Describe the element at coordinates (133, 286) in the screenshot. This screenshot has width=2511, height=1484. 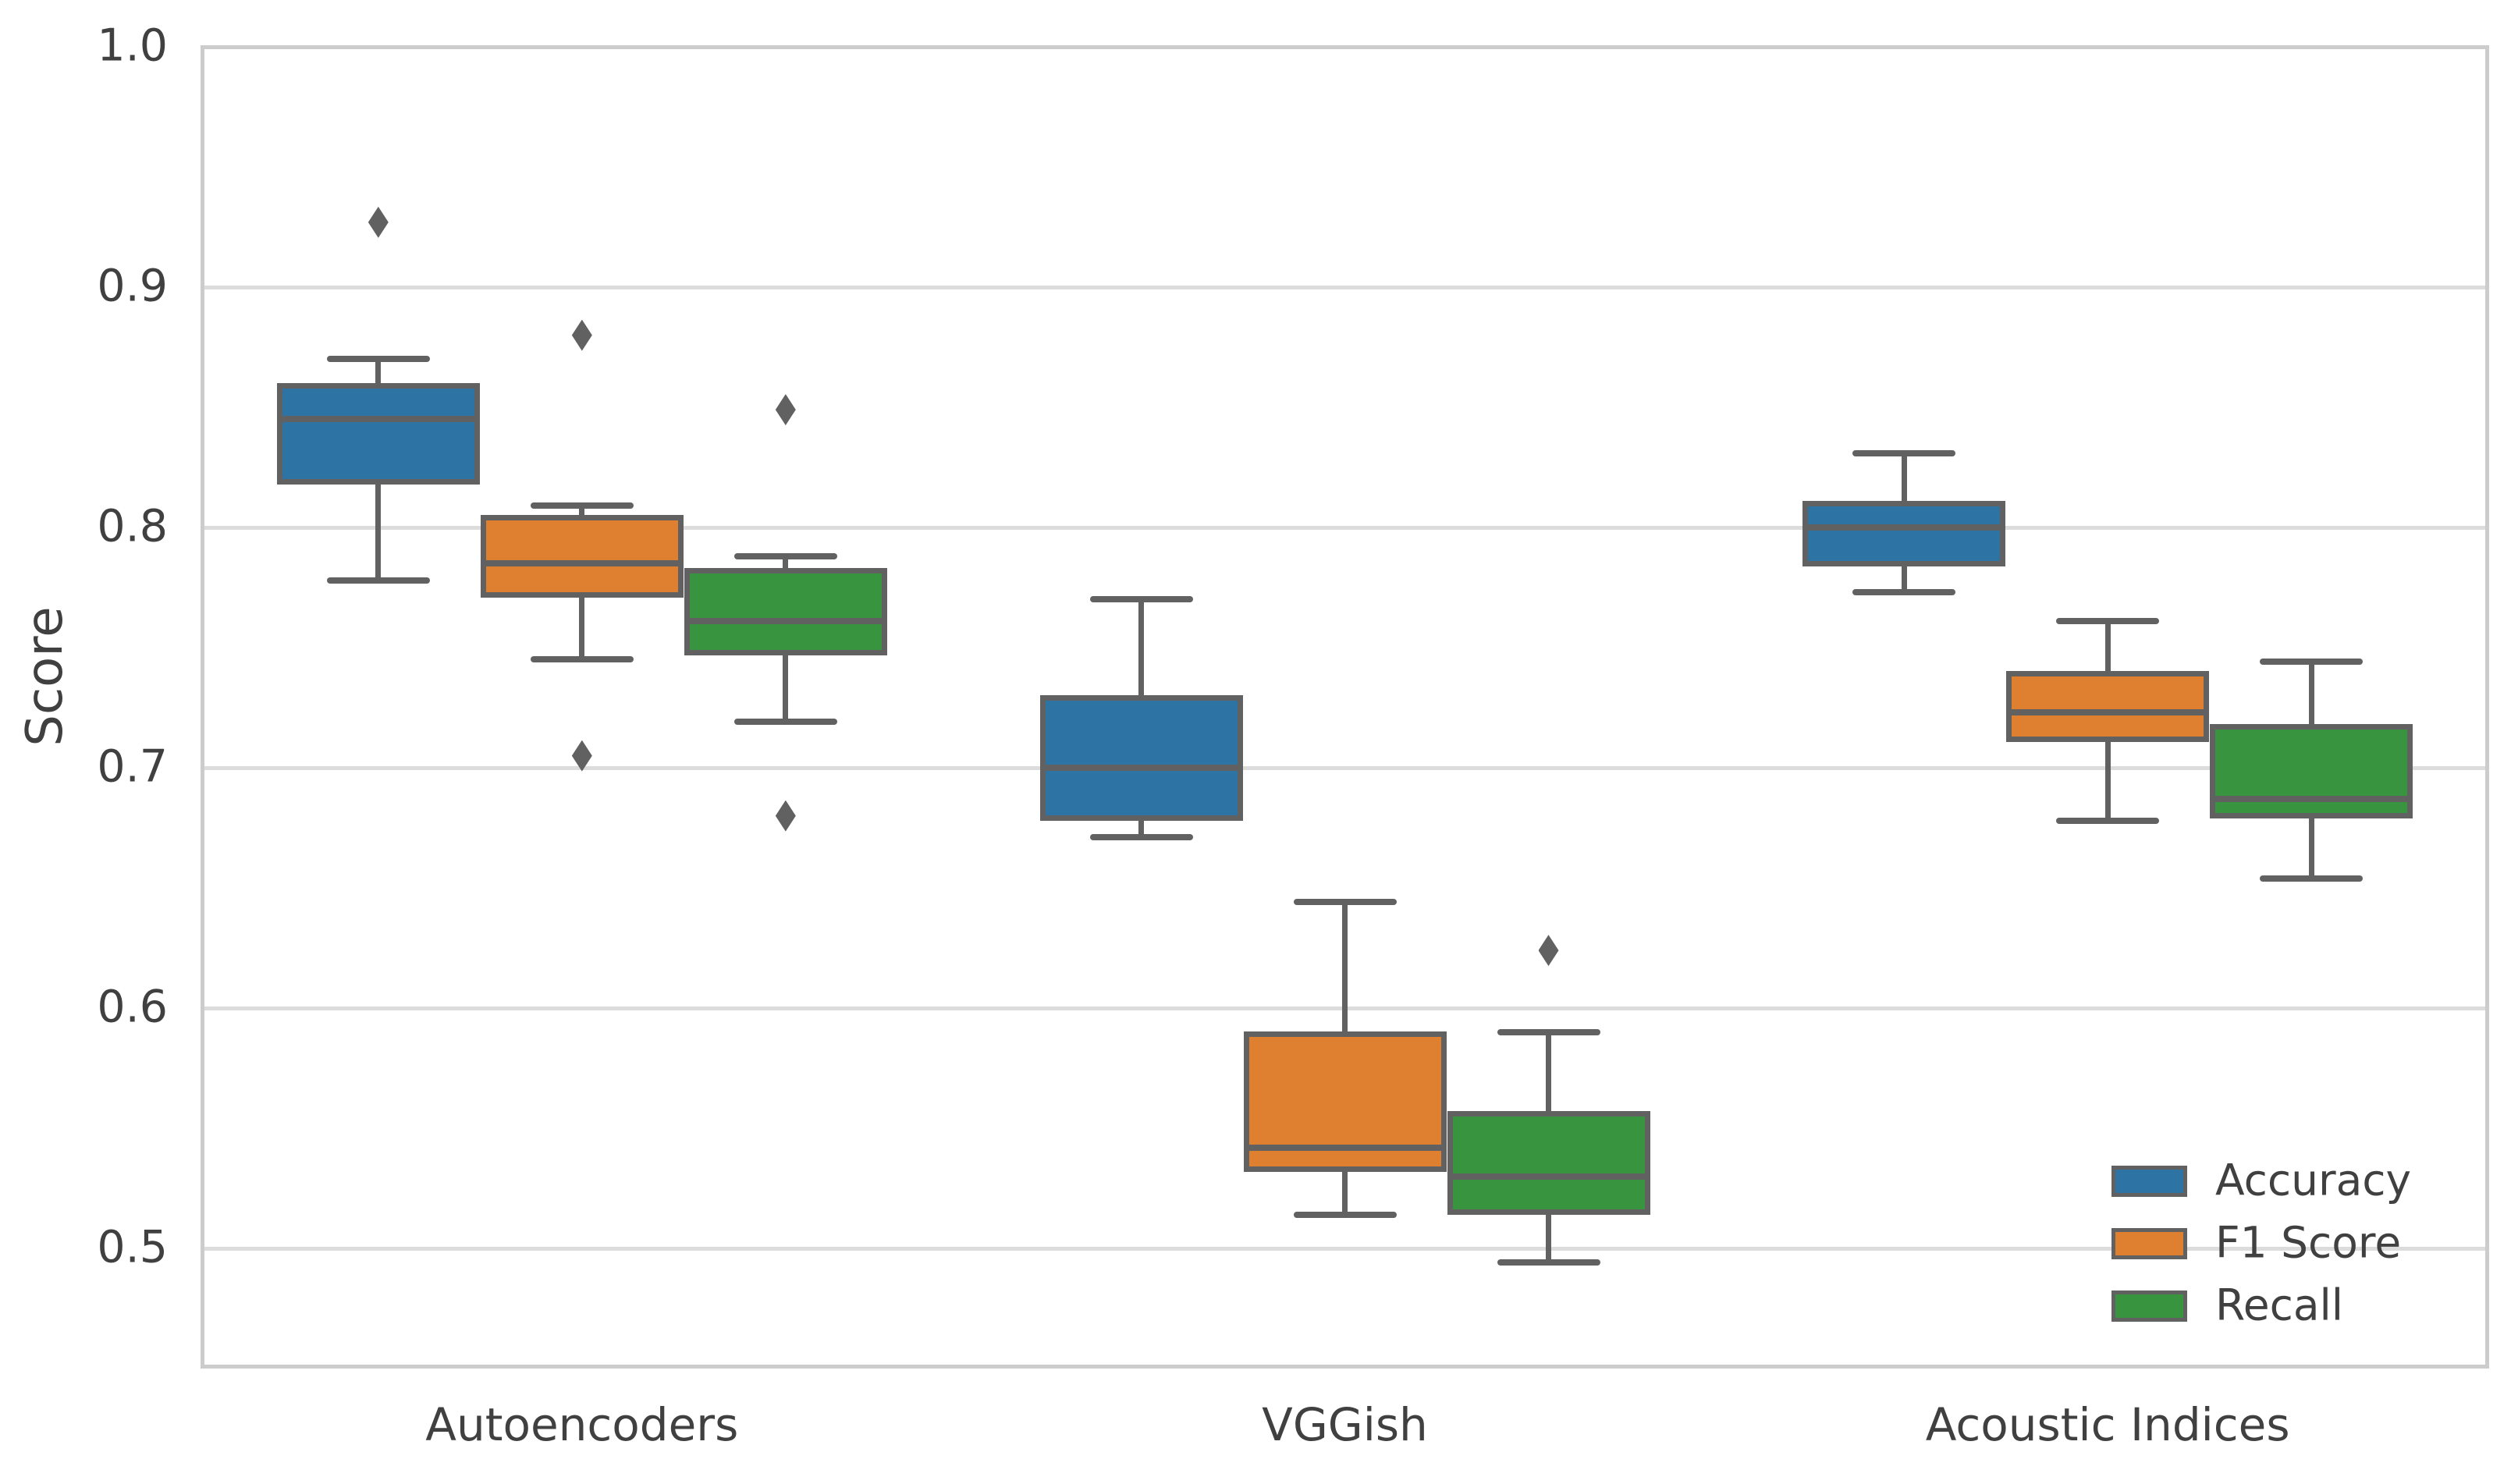
I see `y-tick-label: 0.9` at that location.